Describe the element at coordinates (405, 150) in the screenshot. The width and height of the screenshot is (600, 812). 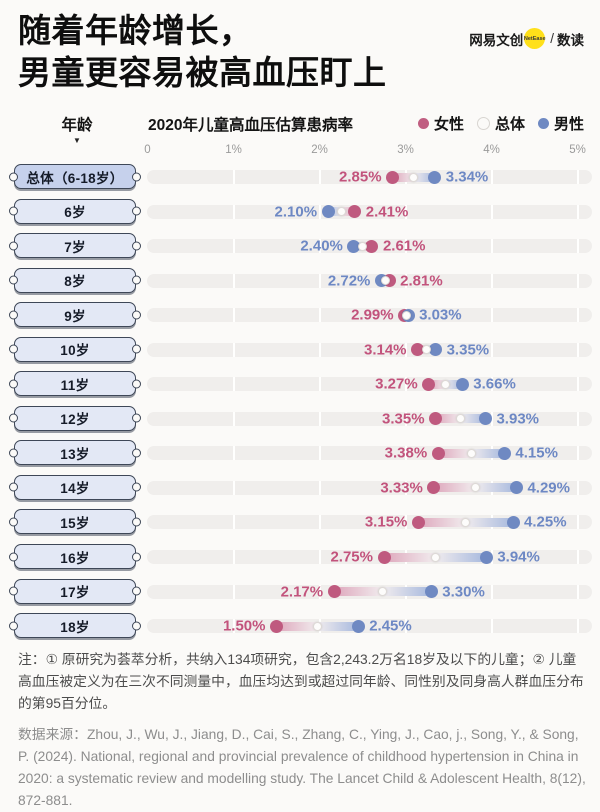
I see `x-tick-label: 3%` at that location.